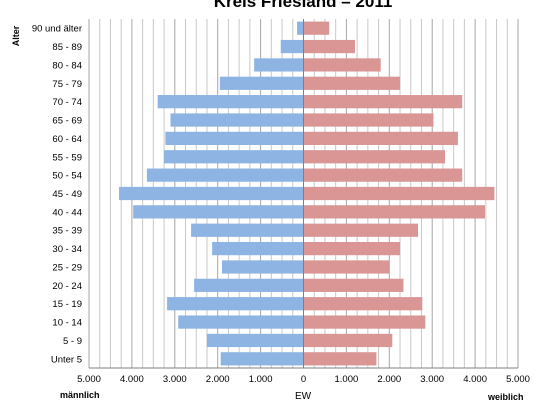 Image resolution: width=550 pixels, height=400 pixels. Describe the element at coordinates (67, 84) in the screenshot. I see `category-label: 75 - 79` at that location.